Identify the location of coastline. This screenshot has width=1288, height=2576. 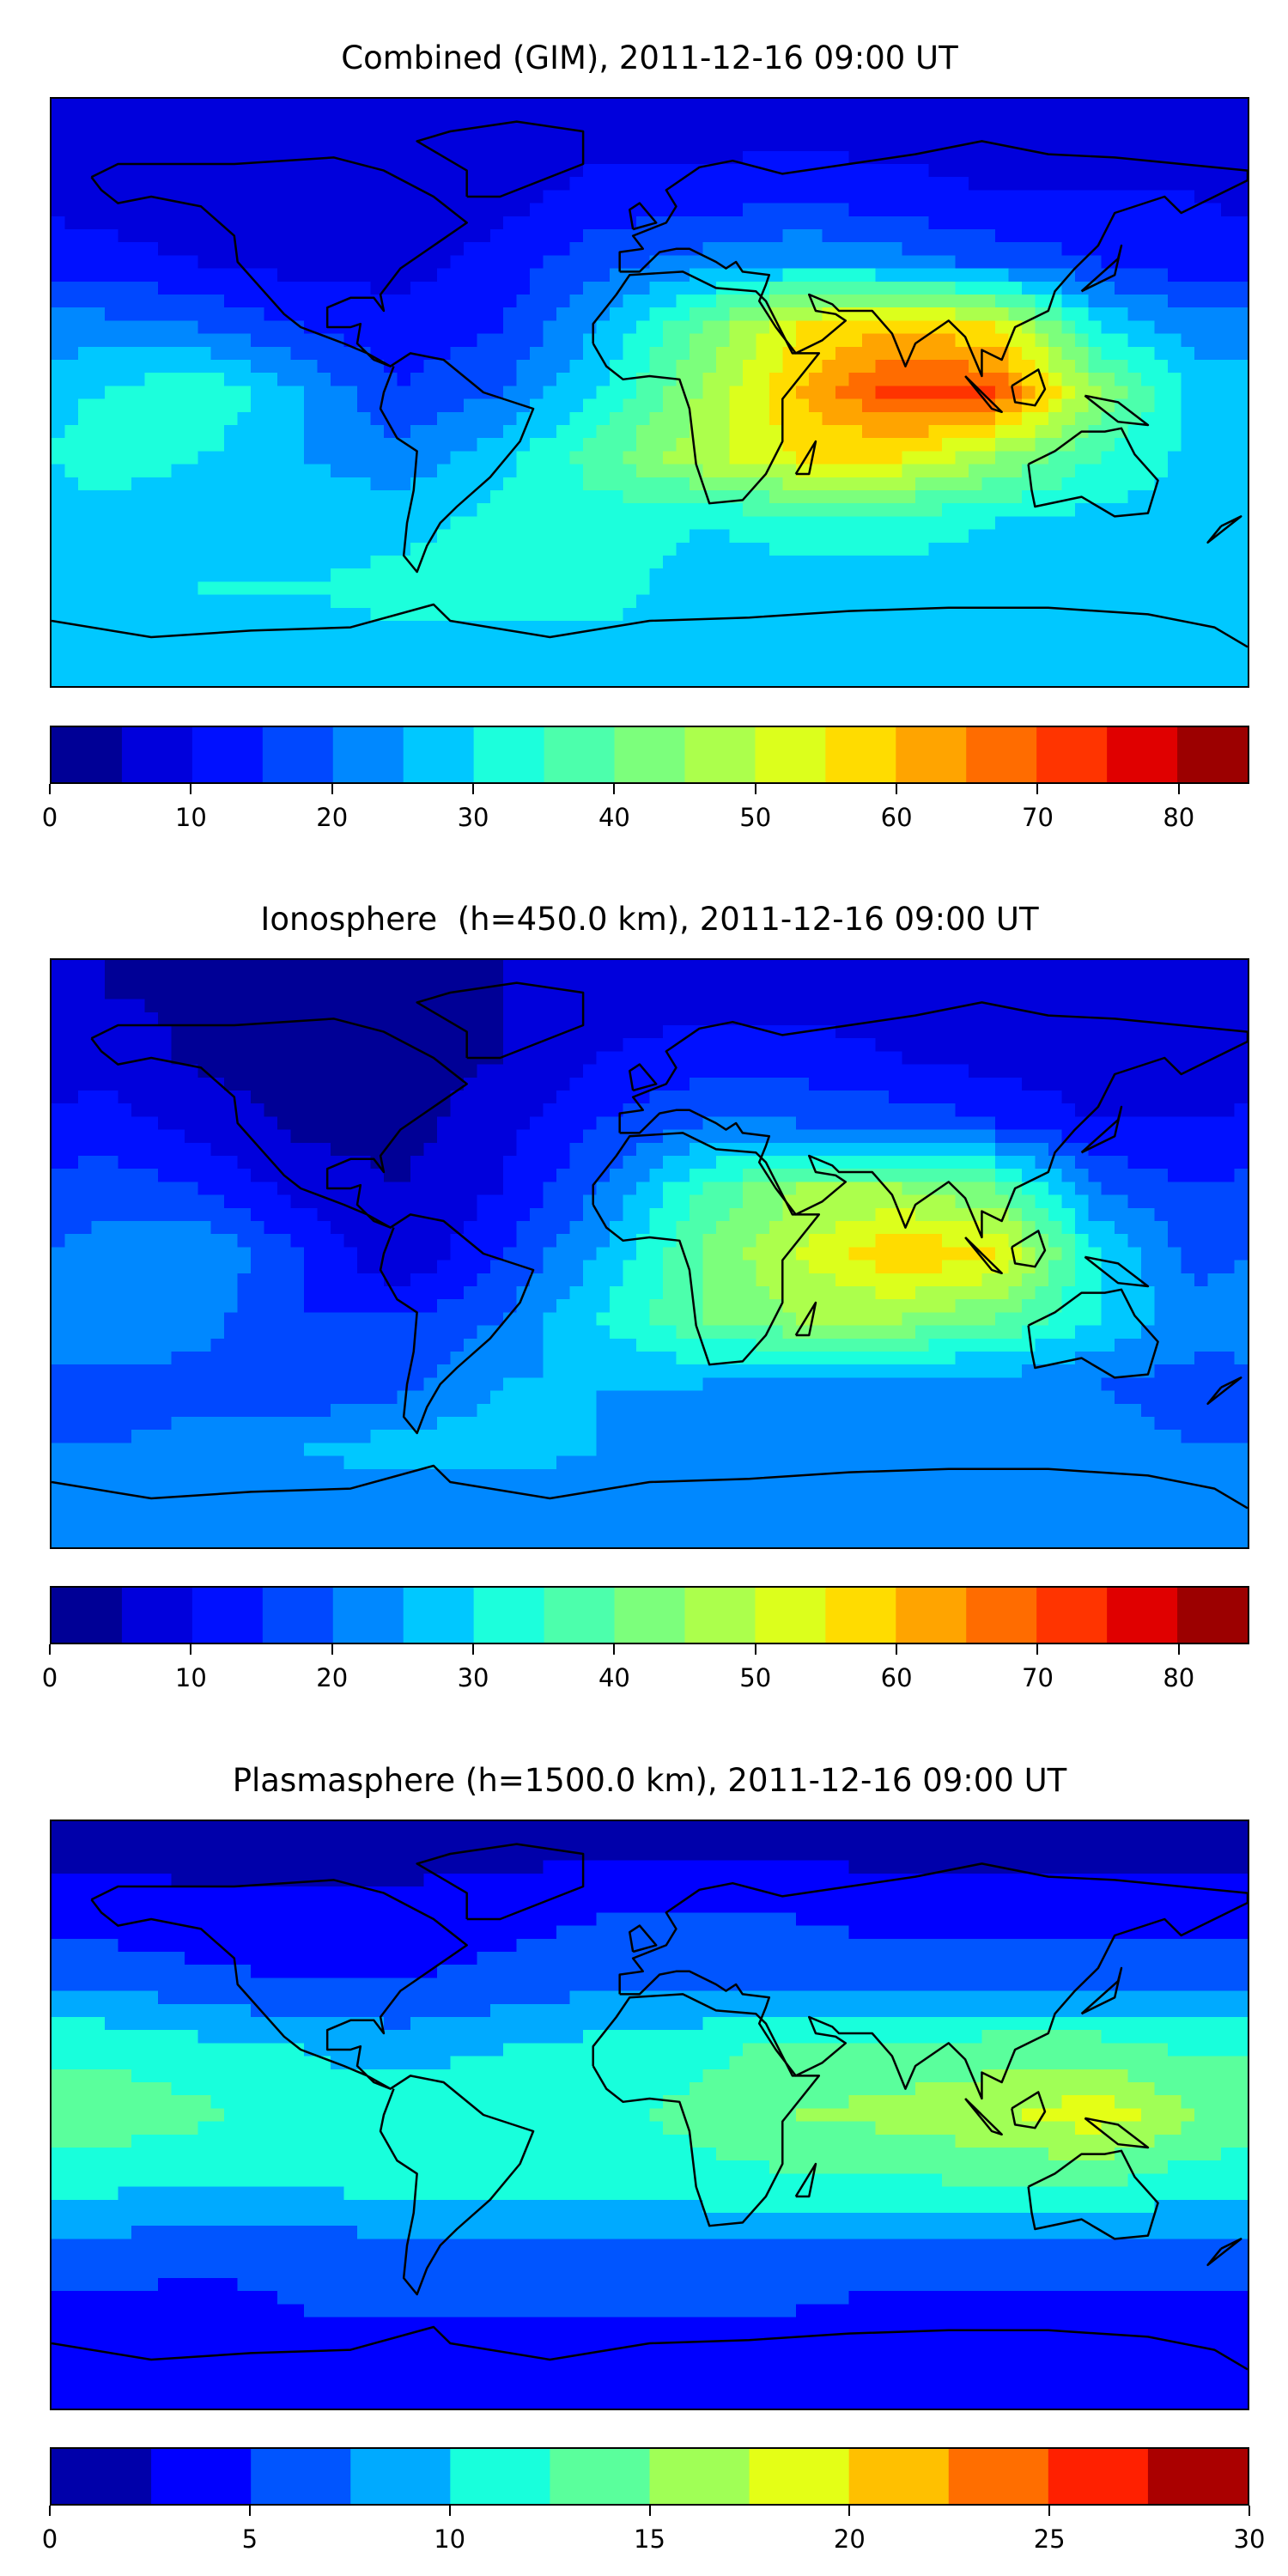
(279, 262).